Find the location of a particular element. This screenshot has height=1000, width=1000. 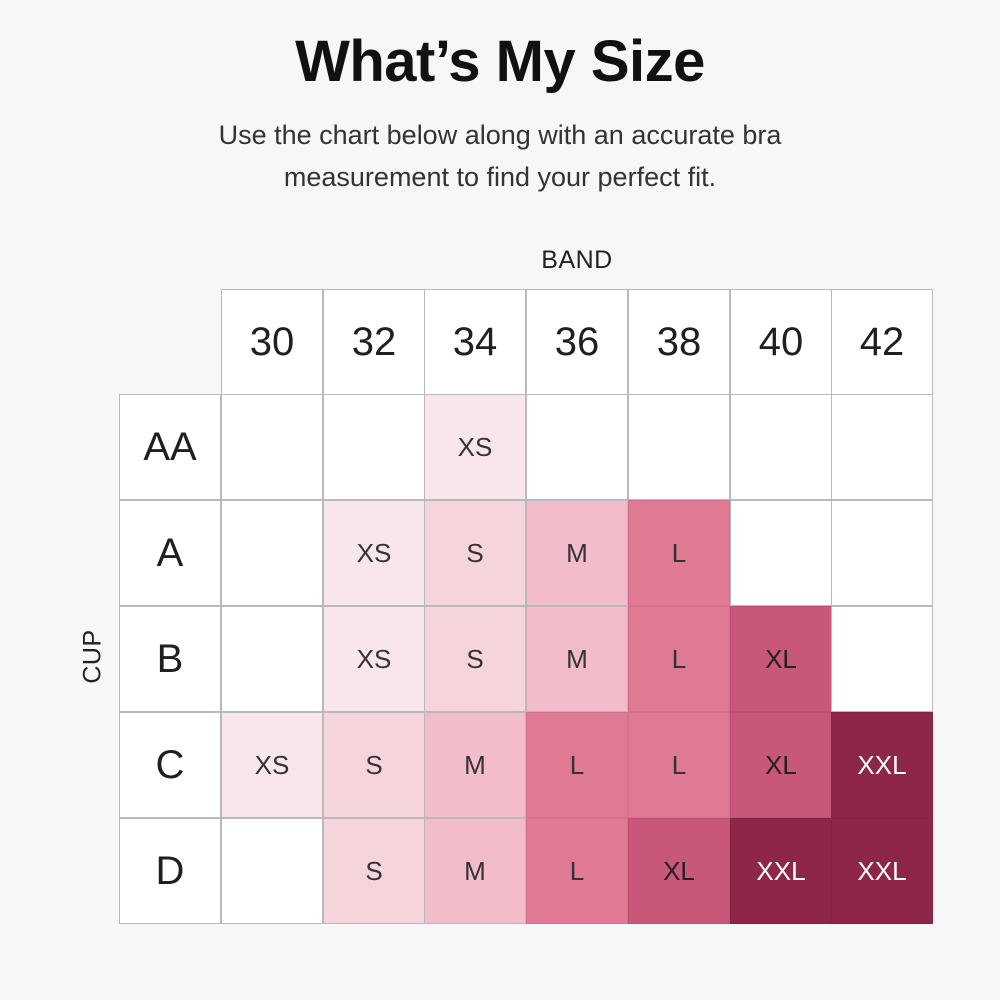

cup-header-d: D is located at coordinates (170, 871).